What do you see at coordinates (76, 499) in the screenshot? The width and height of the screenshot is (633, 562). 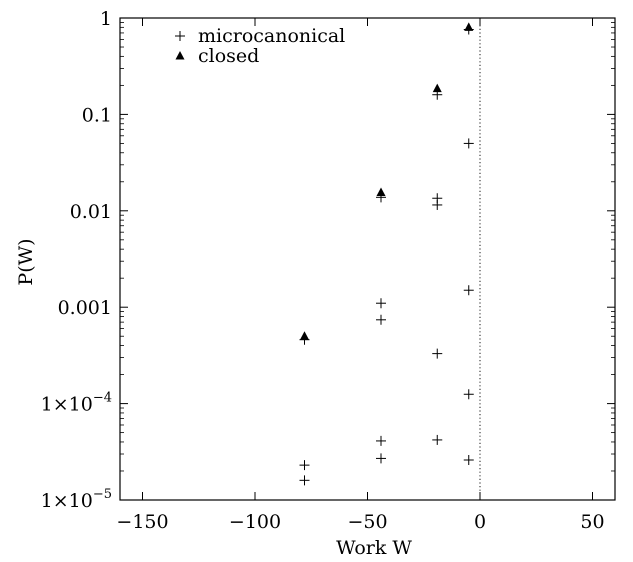 I see `y-tick-label: 1×10⁻⁵` at bounding box center [76, 499].